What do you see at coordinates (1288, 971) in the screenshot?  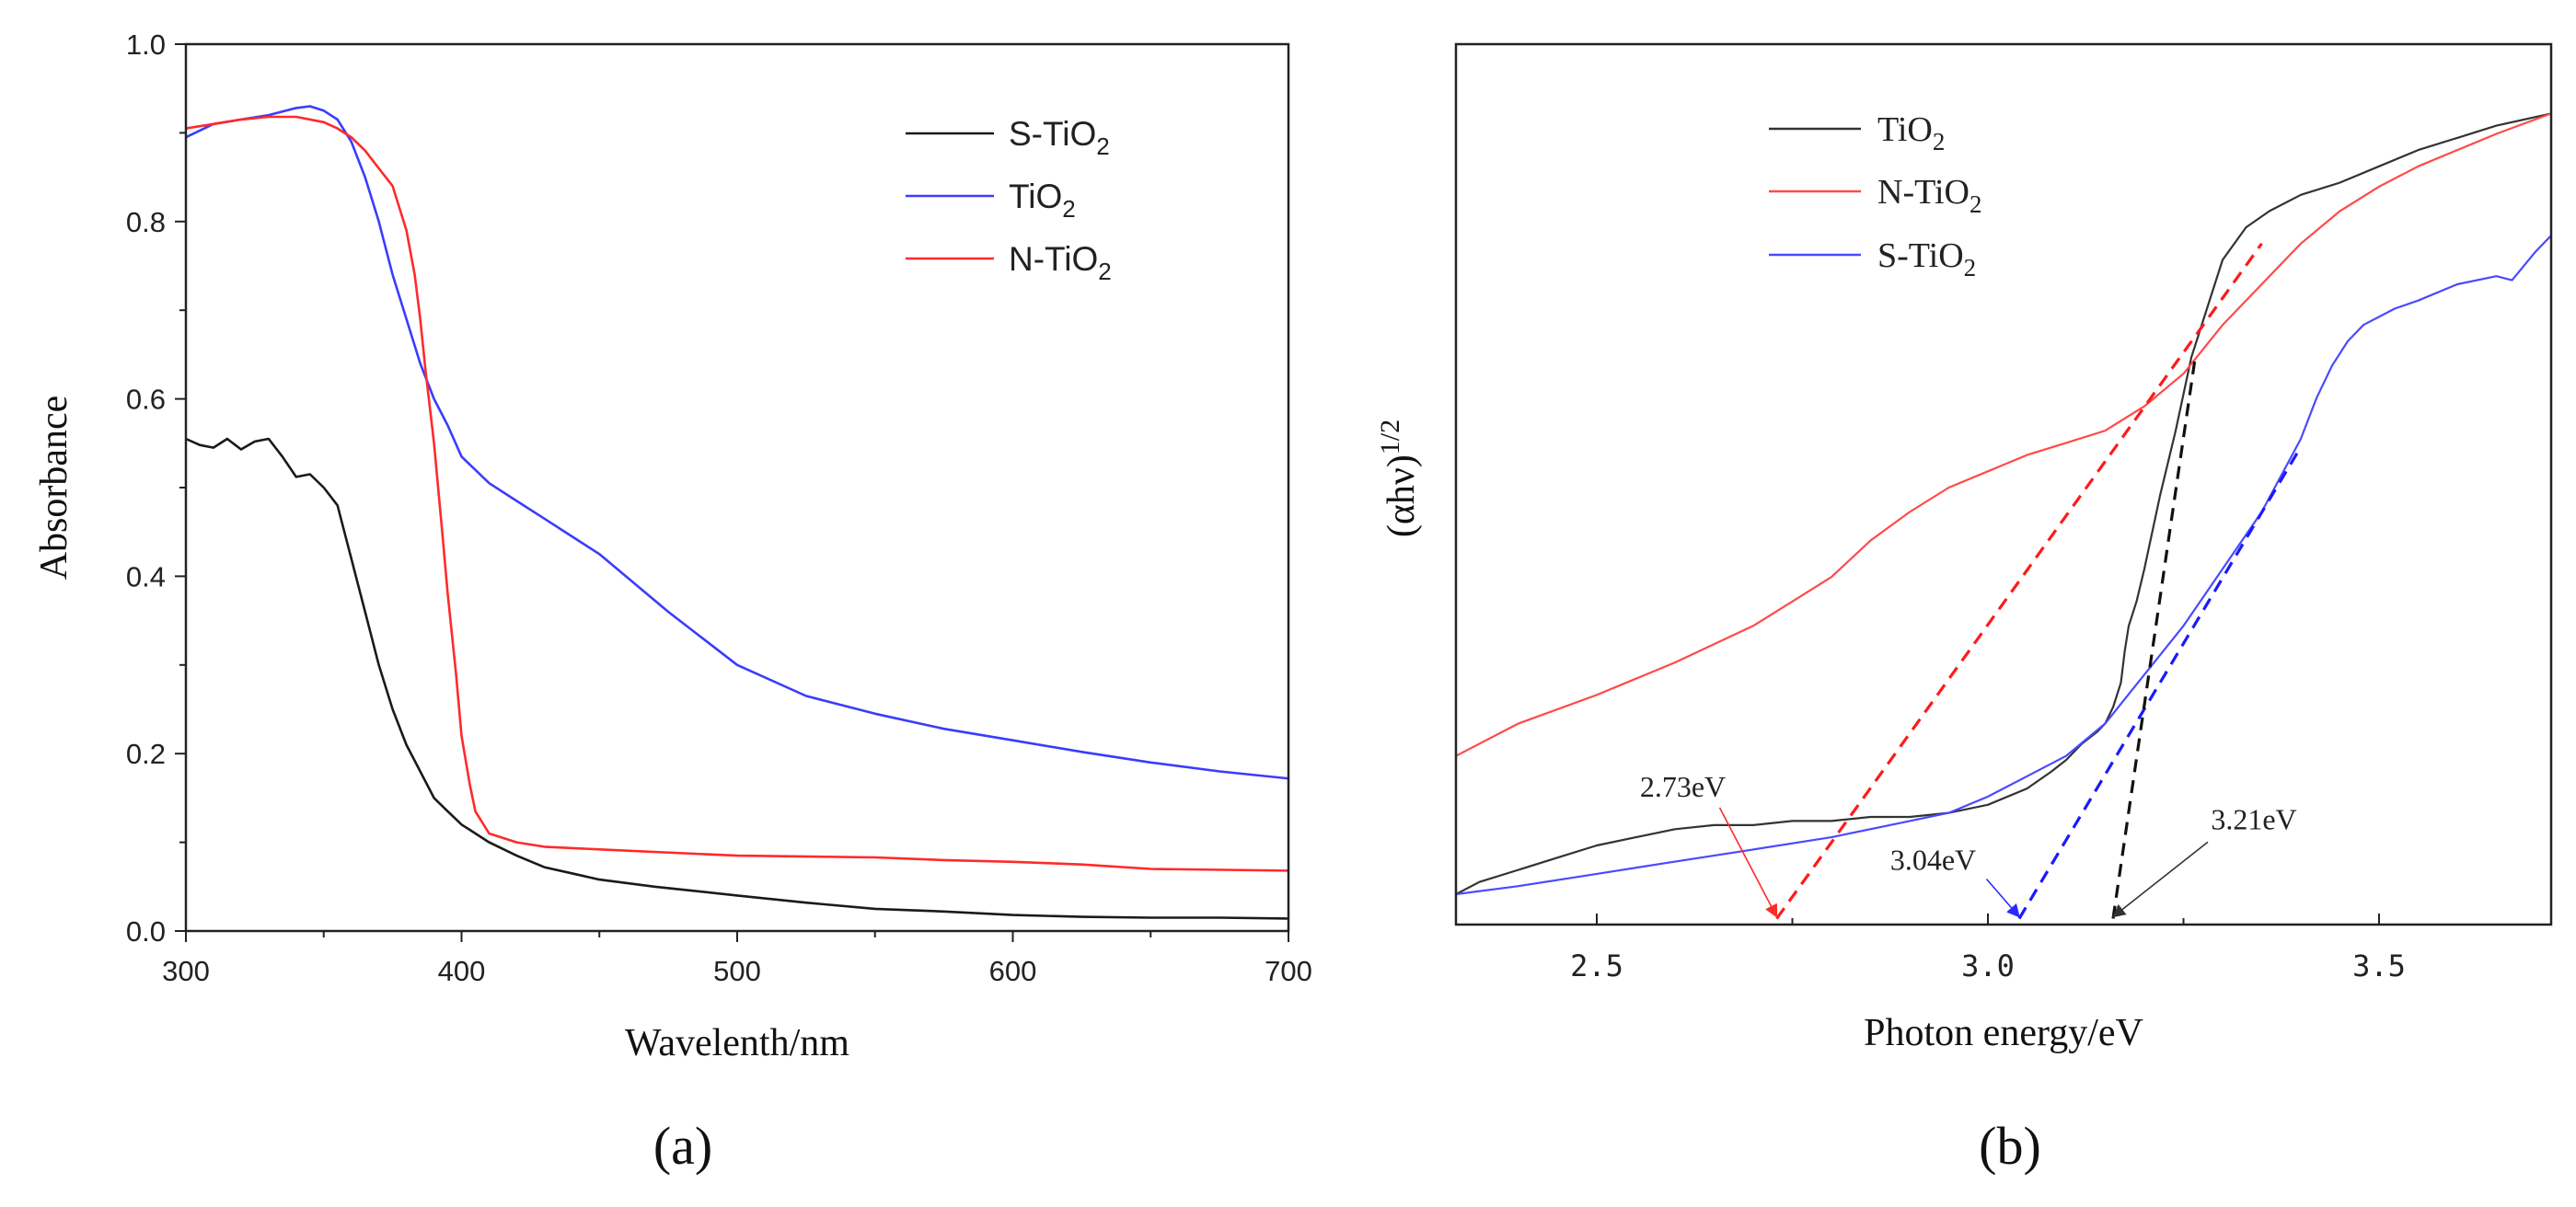 I see `panel-a-x-tick-label: 700` at bounding box center [1288, 971].